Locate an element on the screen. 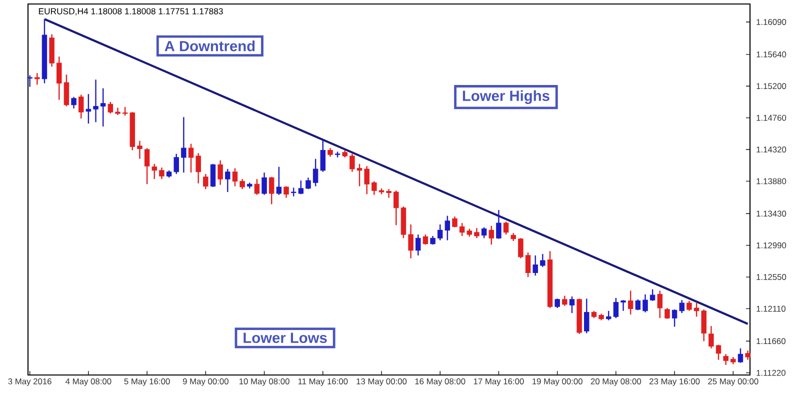 The height and width of the screenshot is (400, 800). x-tick-label: 3 May 2016 is located at coordinates (30, 382).